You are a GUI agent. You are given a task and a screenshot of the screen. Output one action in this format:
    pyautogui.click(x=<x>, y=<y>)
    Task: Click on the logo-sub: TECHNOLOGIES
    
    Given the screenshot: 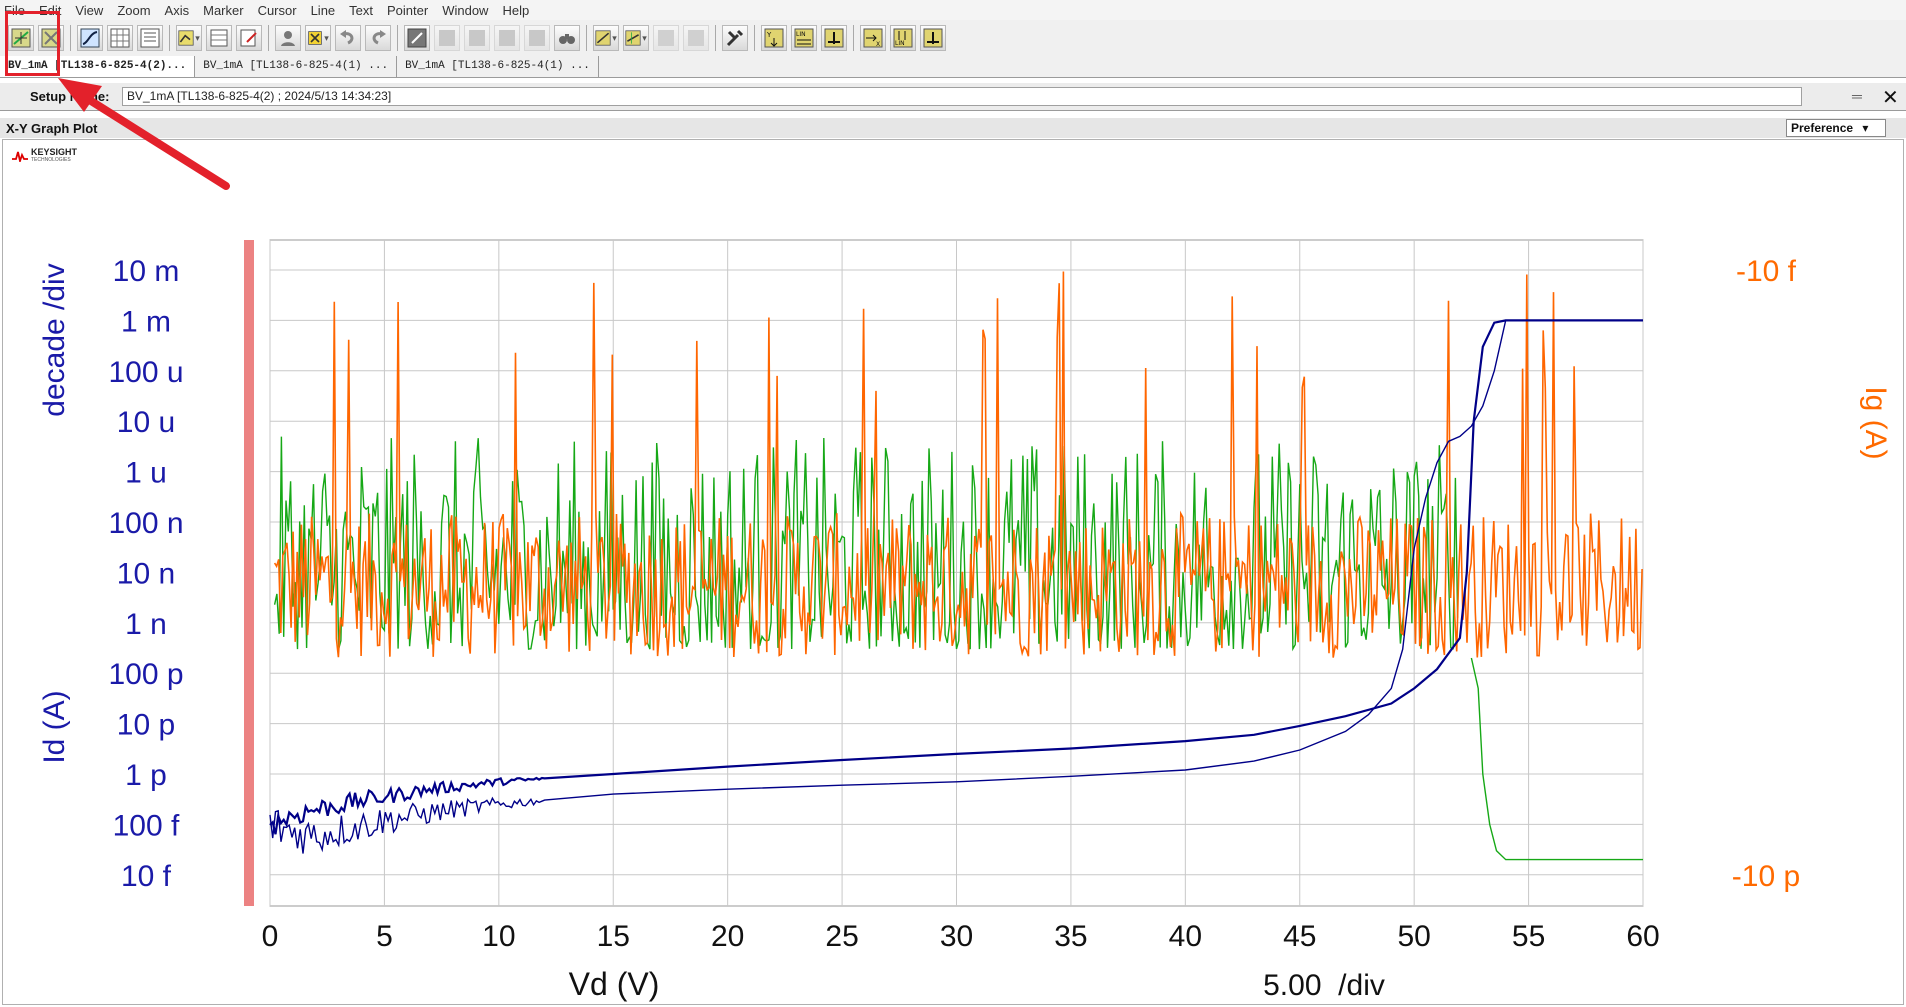 What is the action you would take?
    pyautogui.click(x=51, y=160)
    